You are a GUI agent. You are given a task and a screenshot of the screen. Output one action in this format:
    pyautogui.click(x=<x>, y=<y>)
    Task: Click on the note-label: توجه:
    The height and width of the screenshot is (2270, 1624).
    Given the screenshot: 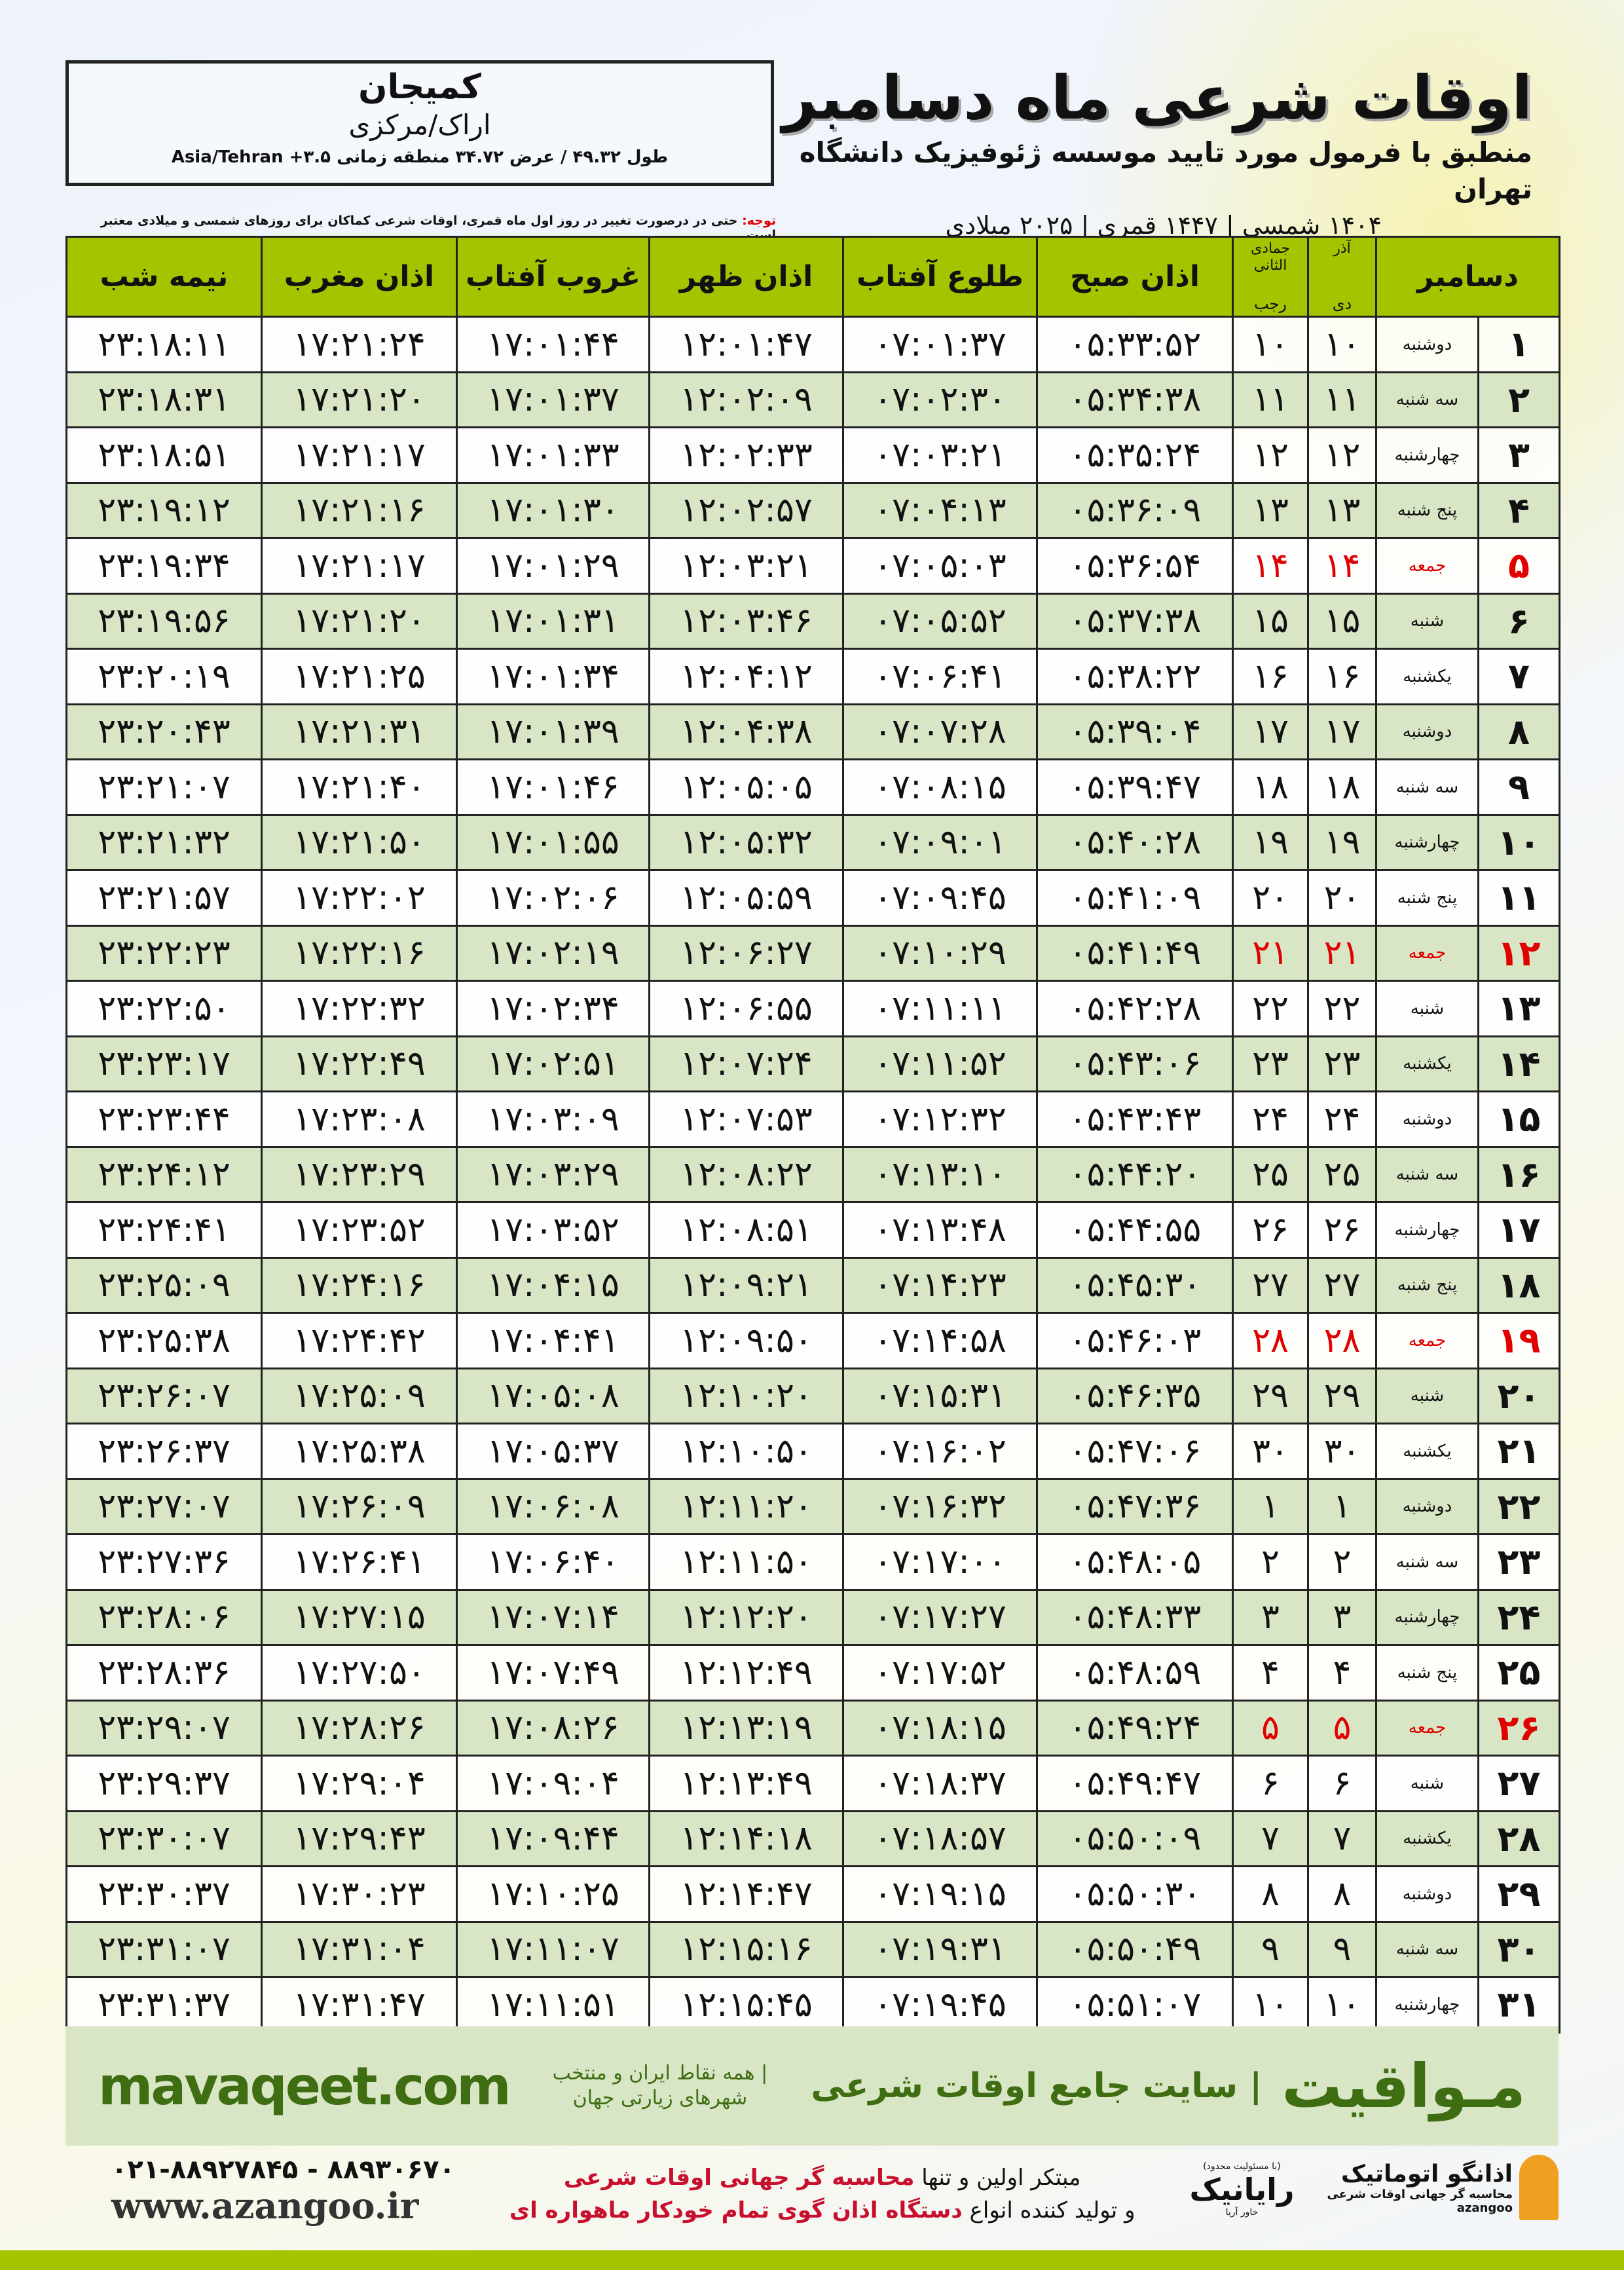 What is the action you would take?
    pyautogui.click(x=759, y=221)
    